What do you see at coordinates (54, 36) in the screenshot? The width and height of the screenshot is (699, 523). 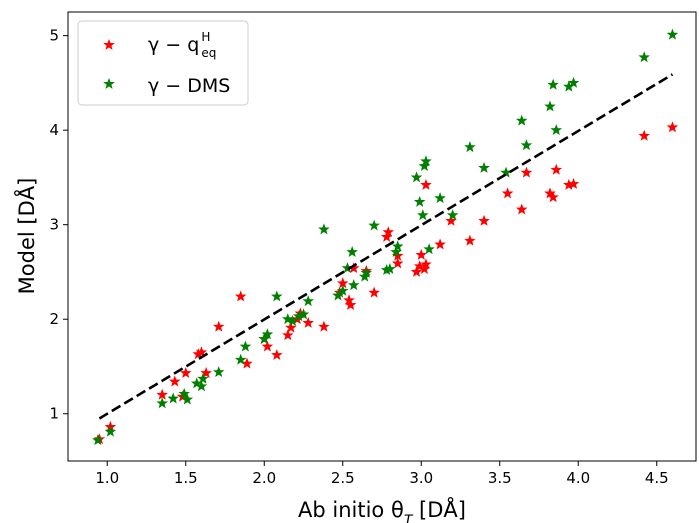 I see `y-tick-label: 5` at bounding box center [54, 36].